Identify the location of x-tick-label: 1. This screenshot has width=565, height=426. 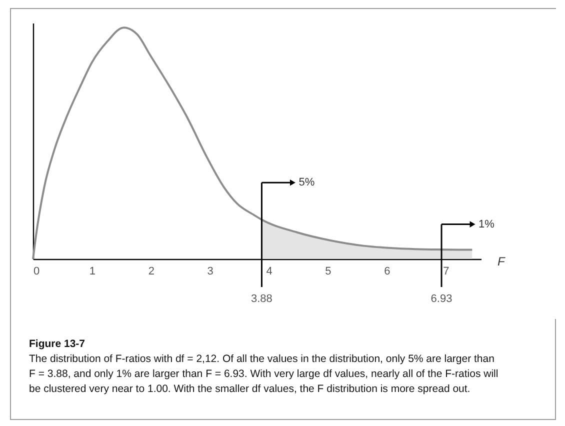
(92, 272).